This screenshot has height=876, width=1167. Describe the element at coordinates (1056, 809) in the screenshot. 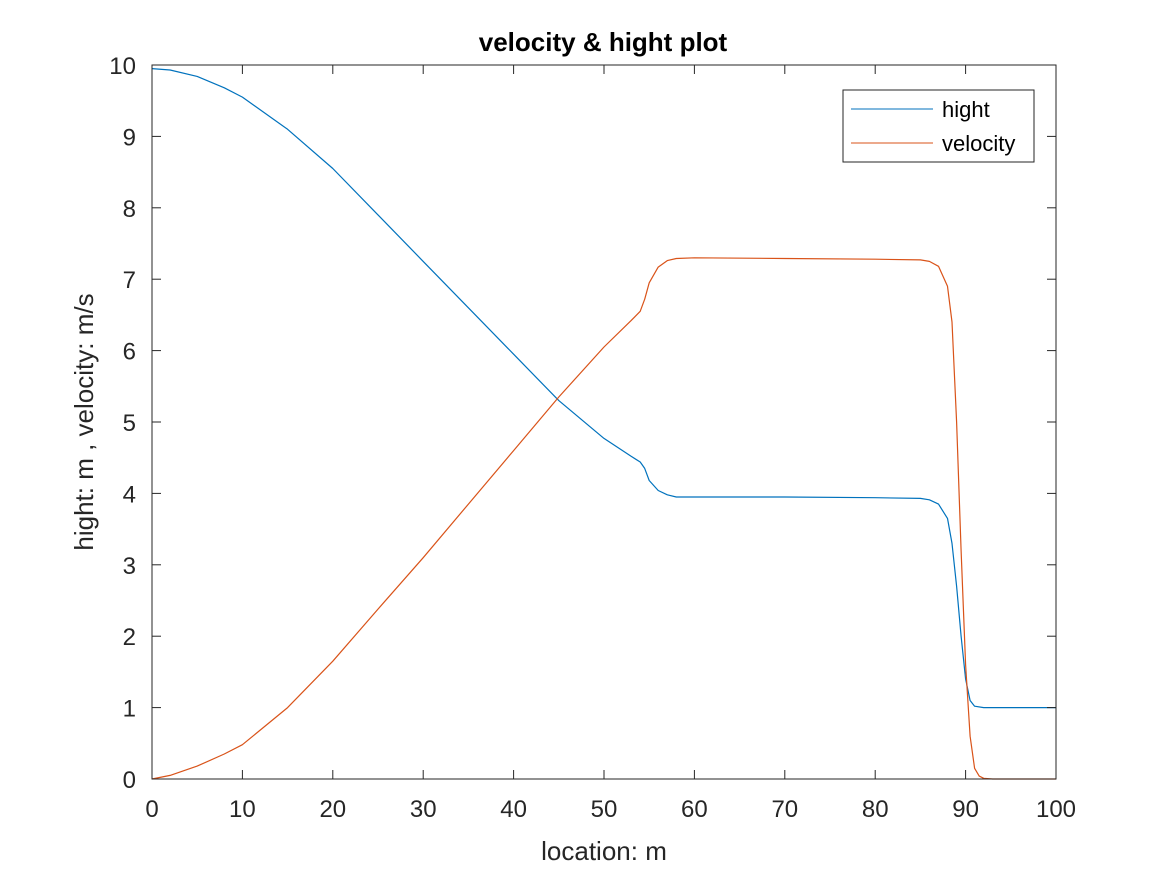

I see `x-tick-label: 100` at that location.